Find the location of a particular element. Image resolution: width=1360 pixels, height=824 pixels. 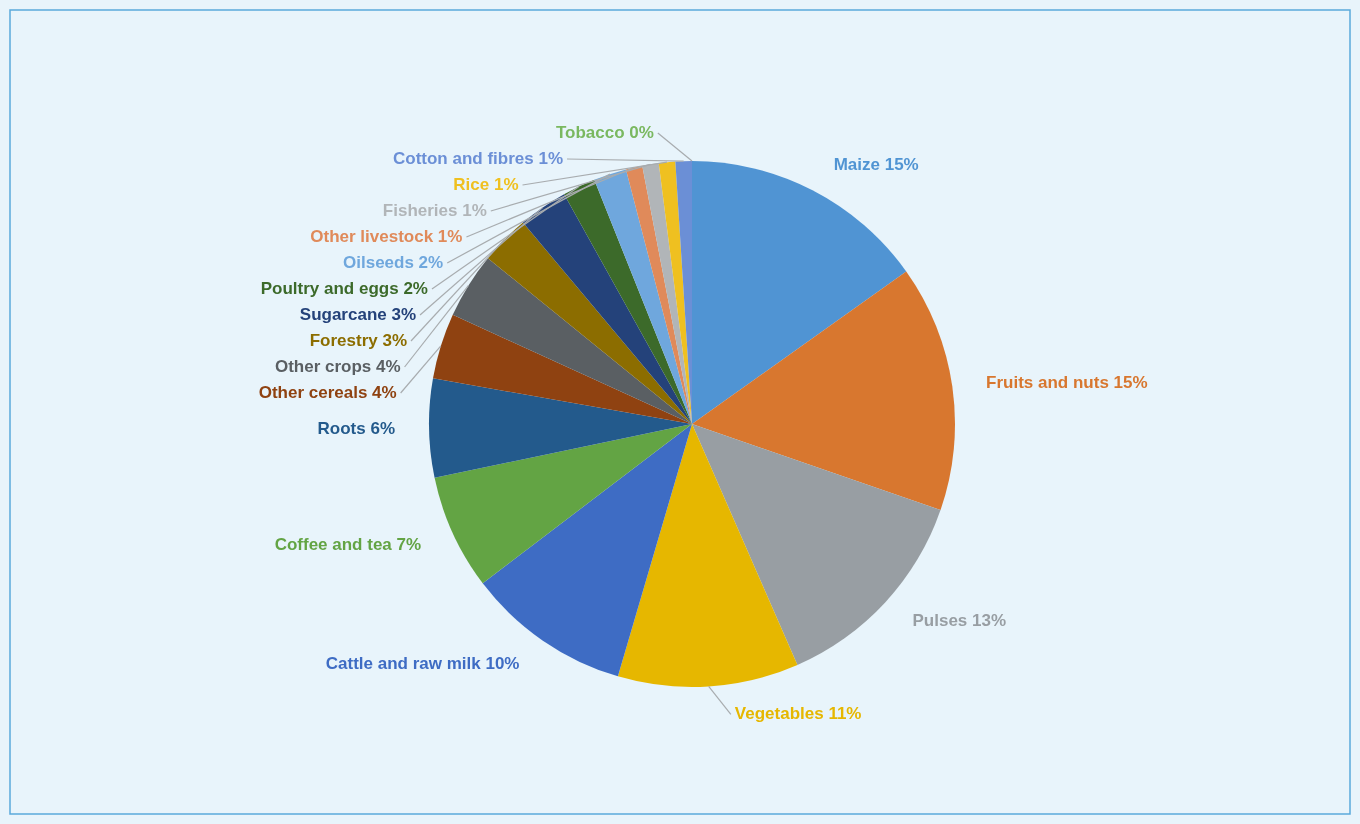

slice-label: Sugarcane 3% is located at coordinates (358, 314).